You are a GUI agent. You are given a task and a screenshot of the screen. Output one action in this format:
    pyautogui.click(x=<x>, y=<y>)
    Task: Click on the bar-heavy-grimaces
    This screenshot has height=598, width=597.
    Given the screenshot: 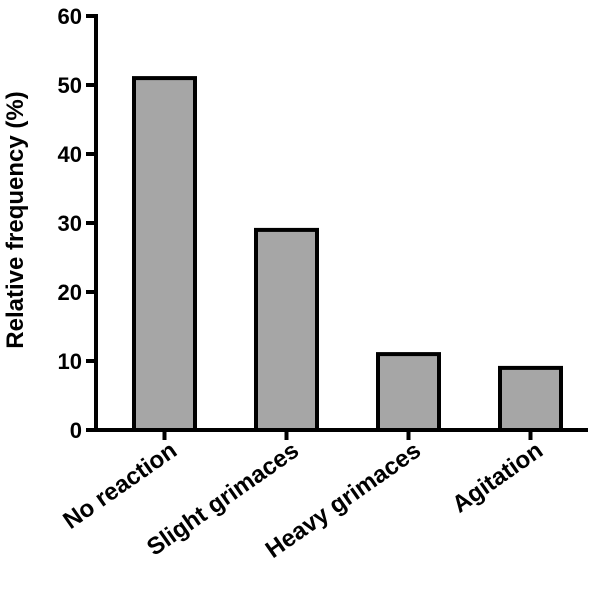 What is the action you would take?
    pyautogui.click(x=408, y=392)
    